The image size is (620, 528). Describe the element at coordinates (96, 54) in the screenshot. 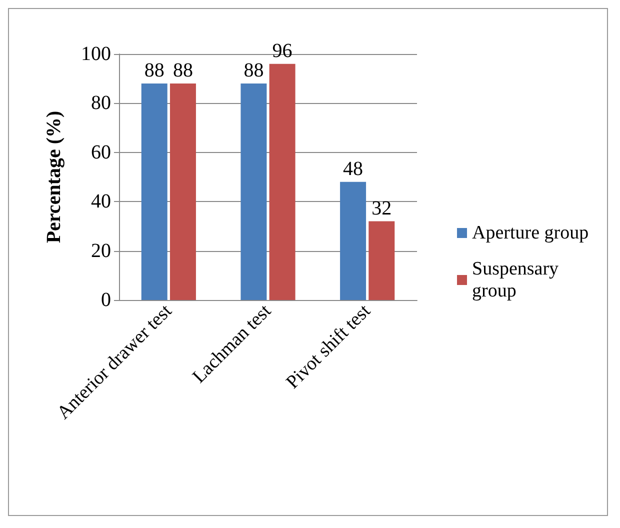

I see `y-tick-label: 100` at that location.